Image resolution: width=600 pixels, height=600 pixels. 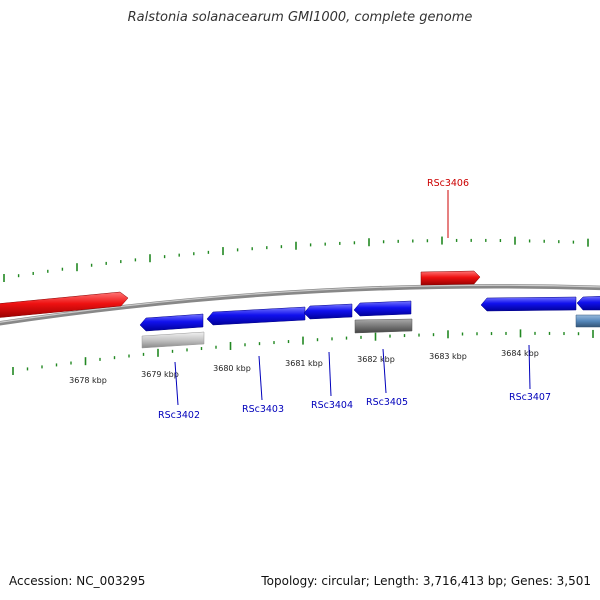 What do you see at coordinates (328, 311) in the screenshot?
I see `gene-rsc3404` at bounding box center [328, 311].